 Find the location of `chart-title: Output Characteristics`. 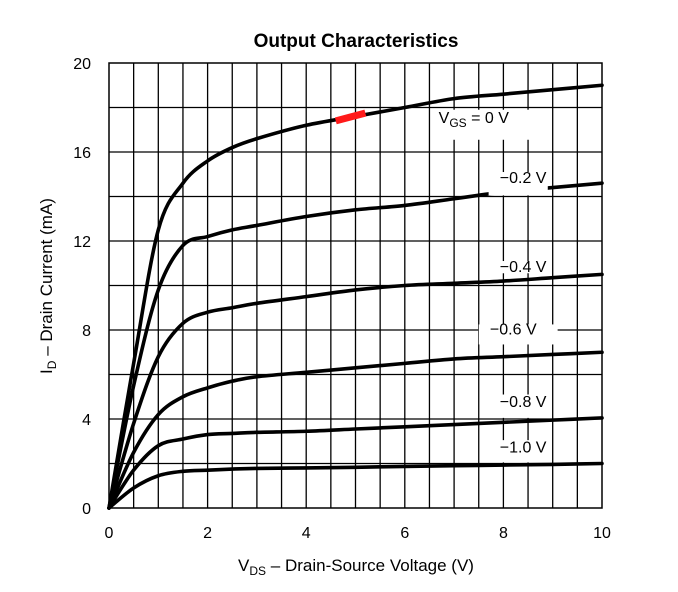

chart-title: Output Characteristics is located at coordinates (356, 41).